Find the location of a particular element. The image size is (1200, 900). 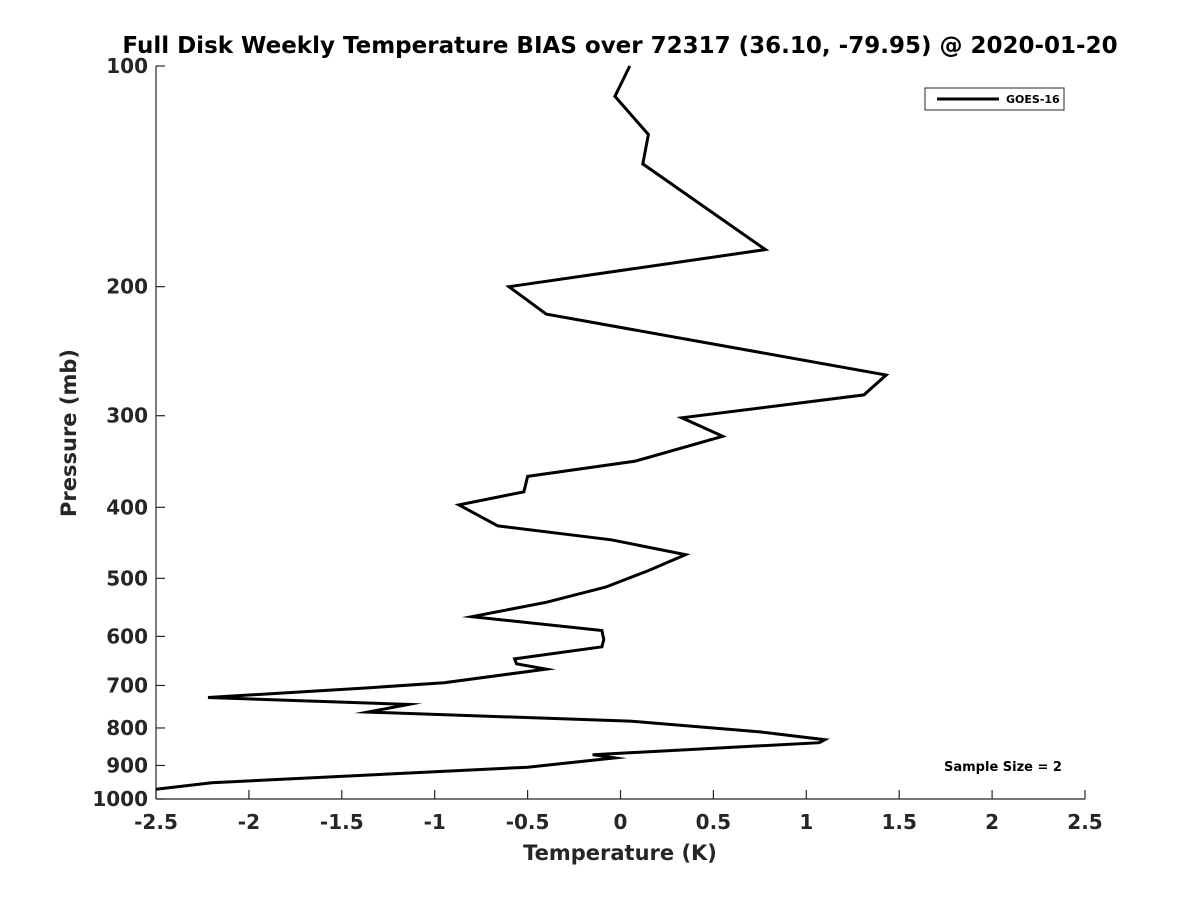

y-tick-label: 800 is located at coordinates (127, 728).